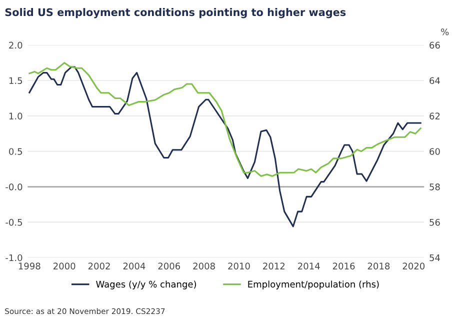  Describe the element at coordinates (14, 222) in the screenshot. I see `y-tick-label: -0.5` at that location.